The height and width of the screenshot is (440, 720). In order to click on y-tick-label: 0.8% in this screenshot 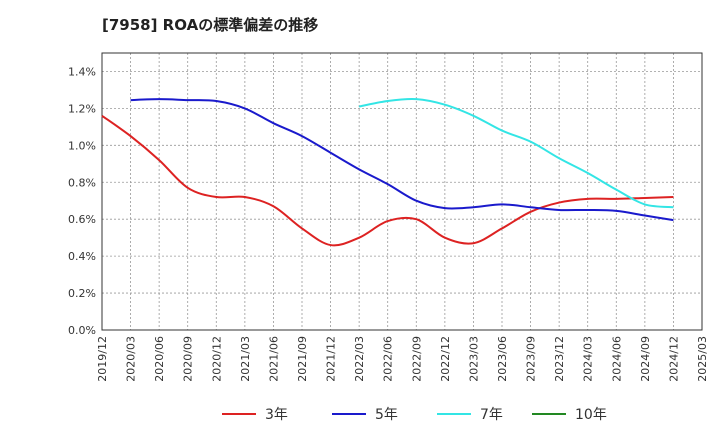, I will do `click(82, 182)`.